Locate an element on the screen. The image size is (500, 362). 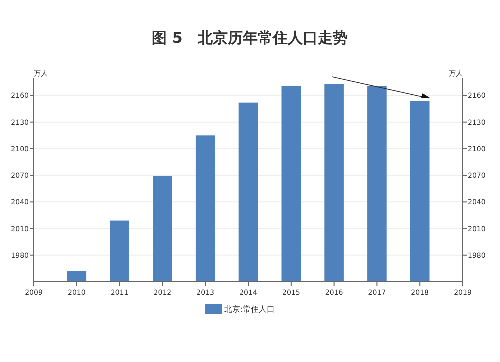
legend-label: 北京:常住人口 is located at coordinates (250, 309).